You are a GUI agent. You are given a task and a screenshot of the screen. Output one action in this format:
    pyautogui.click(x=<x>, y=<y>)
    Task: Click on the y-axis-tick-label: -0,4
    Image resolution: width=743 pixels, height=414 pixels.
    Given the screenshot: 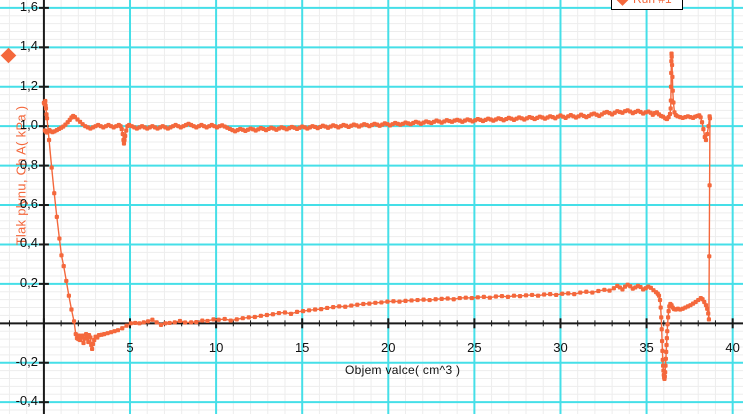 What is the action you would take?
    pyautogui.click(x=26, y=401)
    